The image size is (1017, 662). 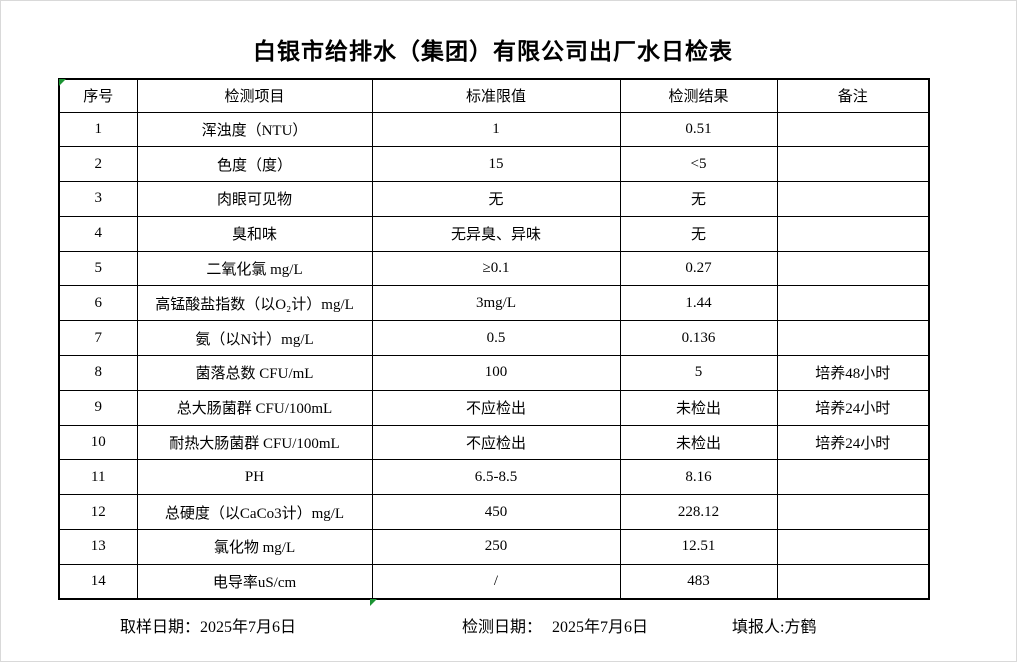 What do you see at coordinates (493, 51) in the screenshot?
I see `page-title: 白银市给排水（集团）有限公司出厂水日检表` at bounding box center [493, 51].